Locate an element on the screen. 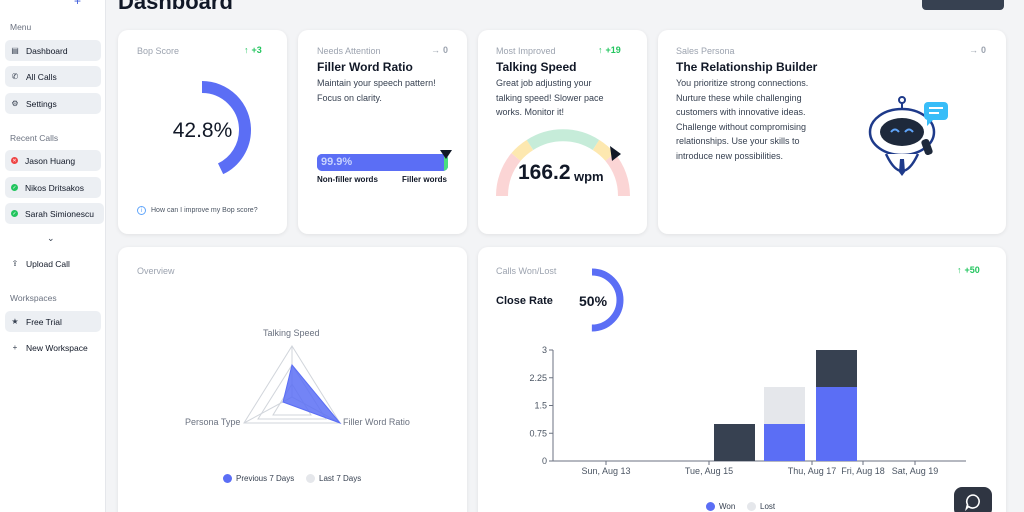 This screenshot has height=512, width=1024. close-rate-arc is located at coordinates (603, 300).